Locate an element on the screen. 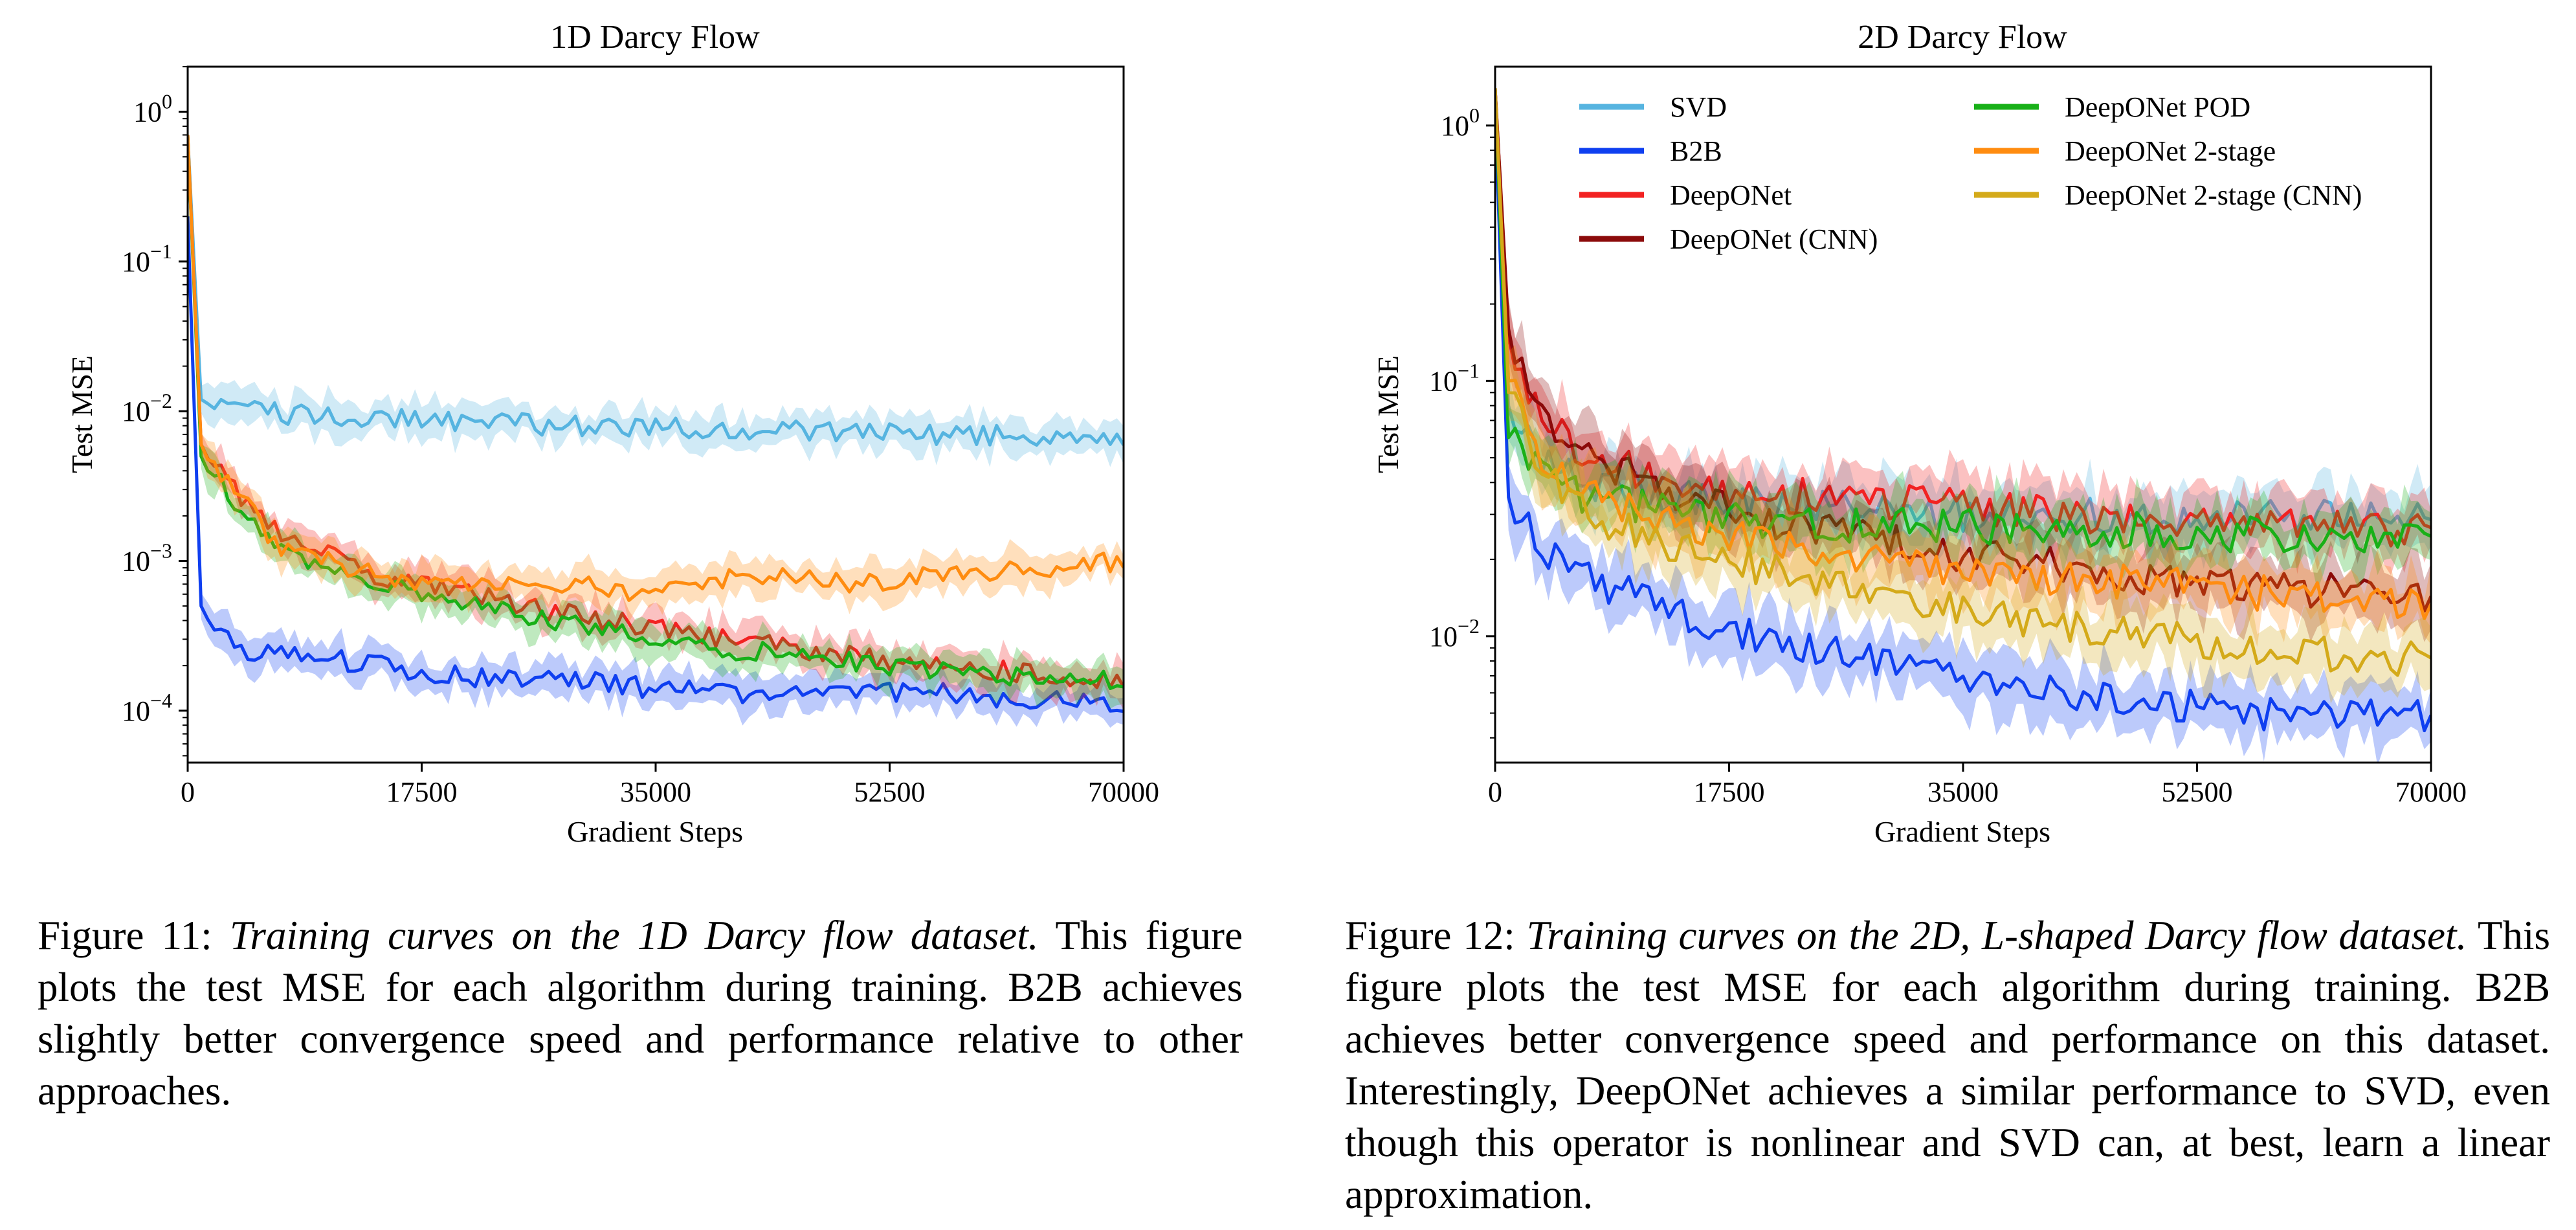 The height and width of the screenshot is (1230, 2576). legend-entry: DeepONet 2-stage (CNN) is located at coordinates (2213, 195).